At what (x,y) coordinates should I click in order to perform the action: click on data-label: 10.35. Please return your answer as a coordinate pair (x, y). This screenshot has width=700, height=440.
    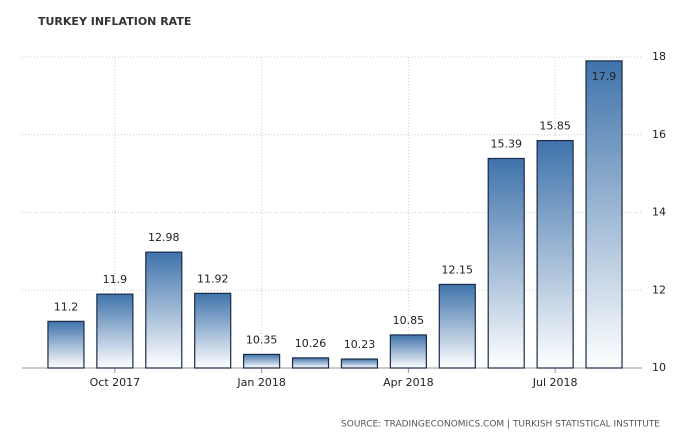
    Looking at the image, I should click on (262, 339).